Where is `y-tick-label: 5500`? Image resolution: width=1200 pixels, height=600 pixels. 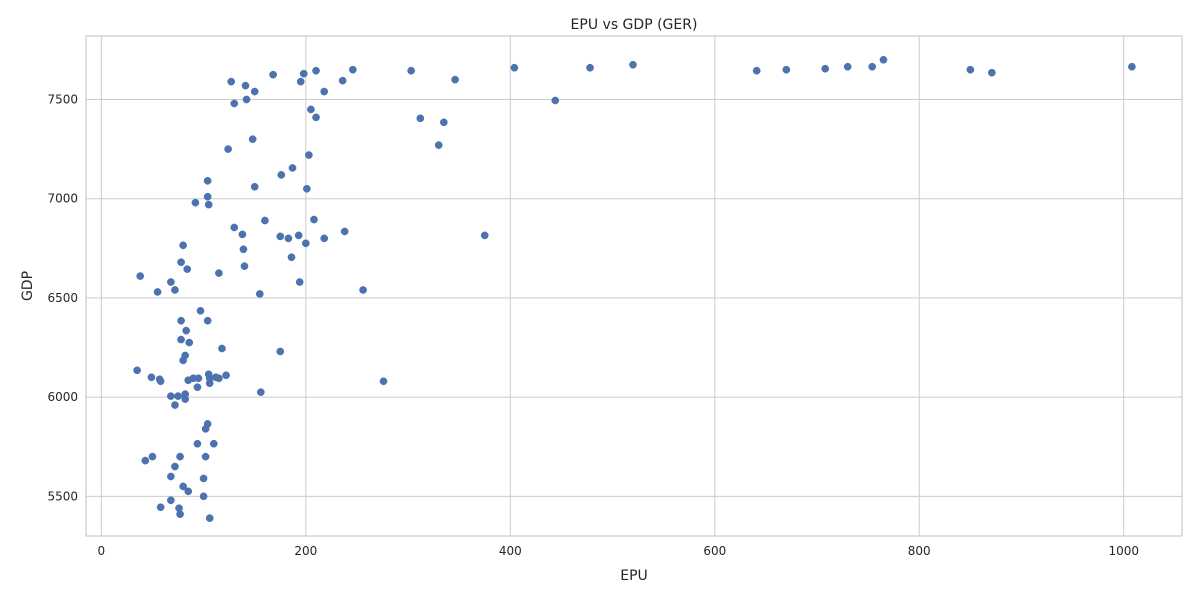
y-tick-label: 5500 is located at coordinates (62, 496).